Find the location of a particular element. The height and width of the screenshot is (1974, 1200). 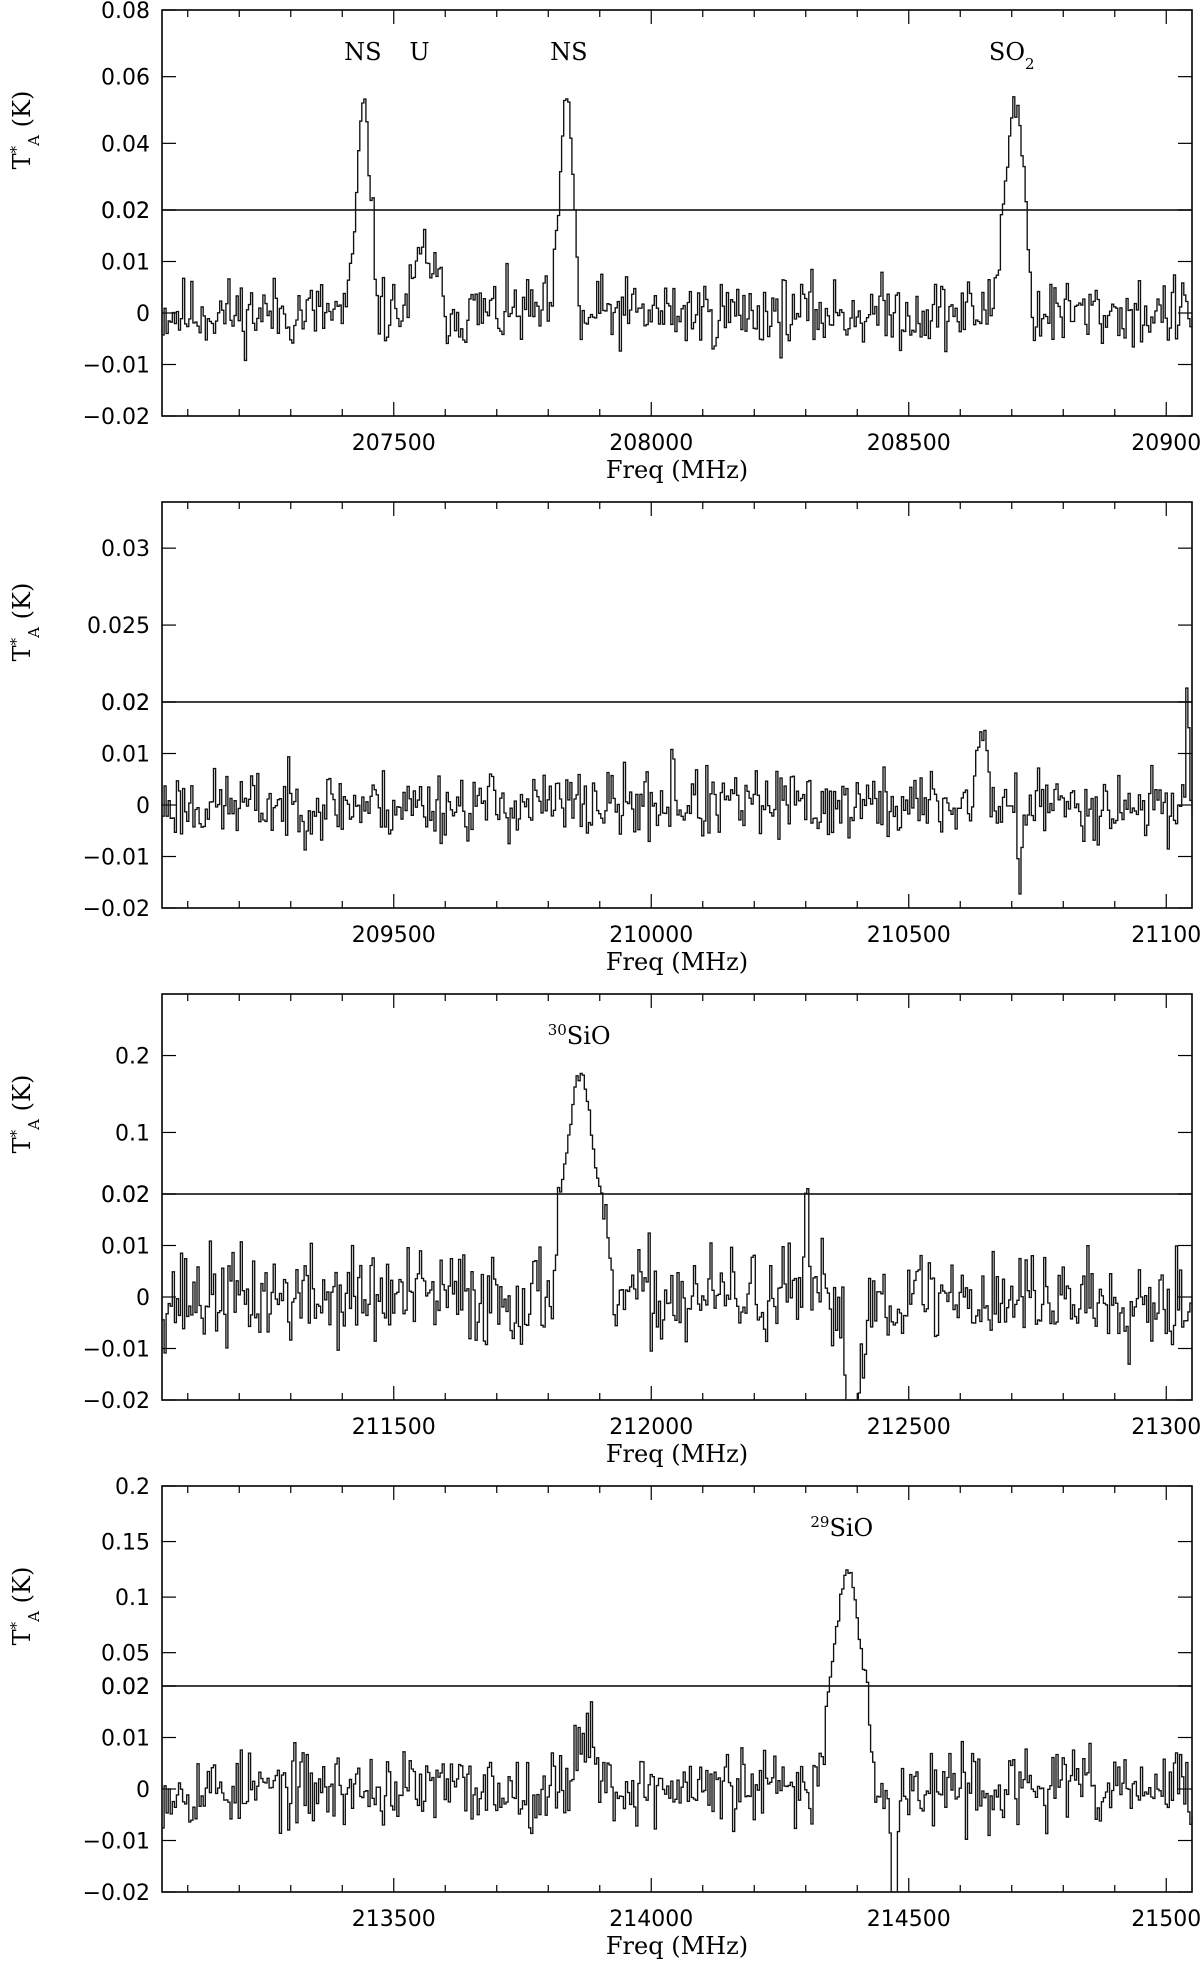

y-tick-label: 0.06 is located at coordinates (125, 78).